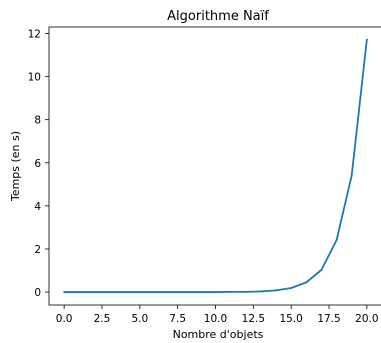 The image size is (381, 343). Describe the element at coordinates (37, 293) in the screenshot. I see `y-tick-label: 0` at that location.